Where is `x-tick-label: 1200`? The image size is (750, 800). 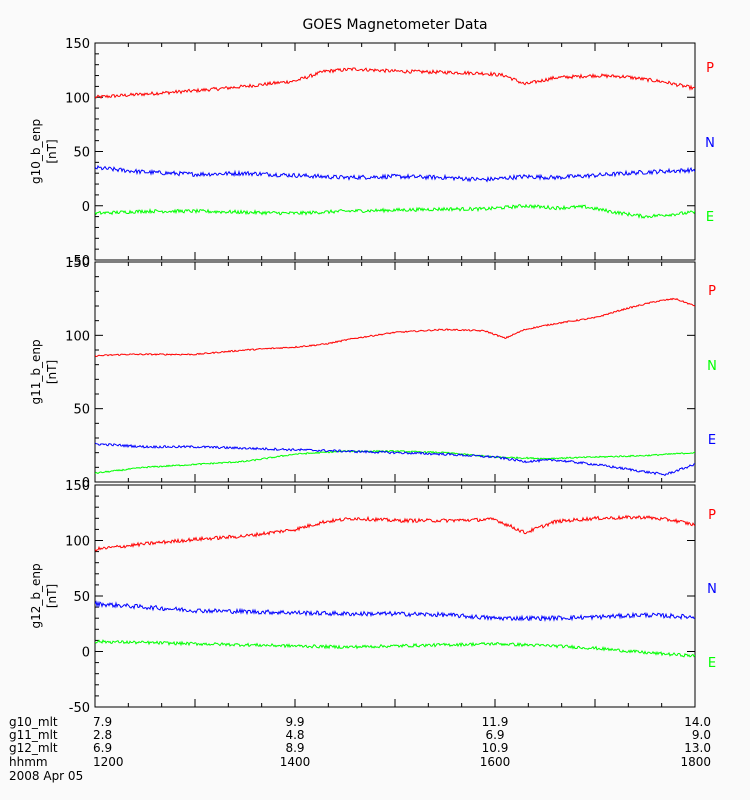
x-tick-label: 1200 is located at coordinates (108, 762).